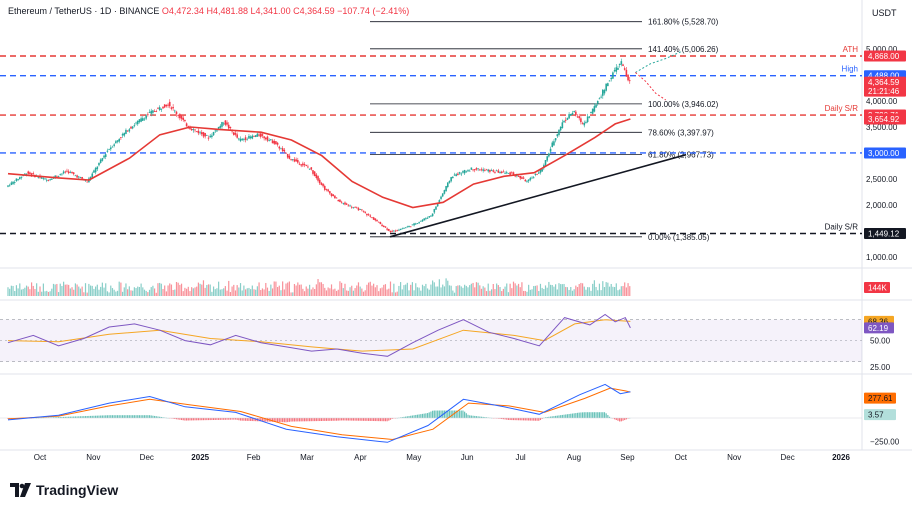 The height and width of the screenshot is (513, 912). What do you see at coordinates (413, 457) in the screenshot?
I see `time-tick-label: May` at bounding box center [413, 457].